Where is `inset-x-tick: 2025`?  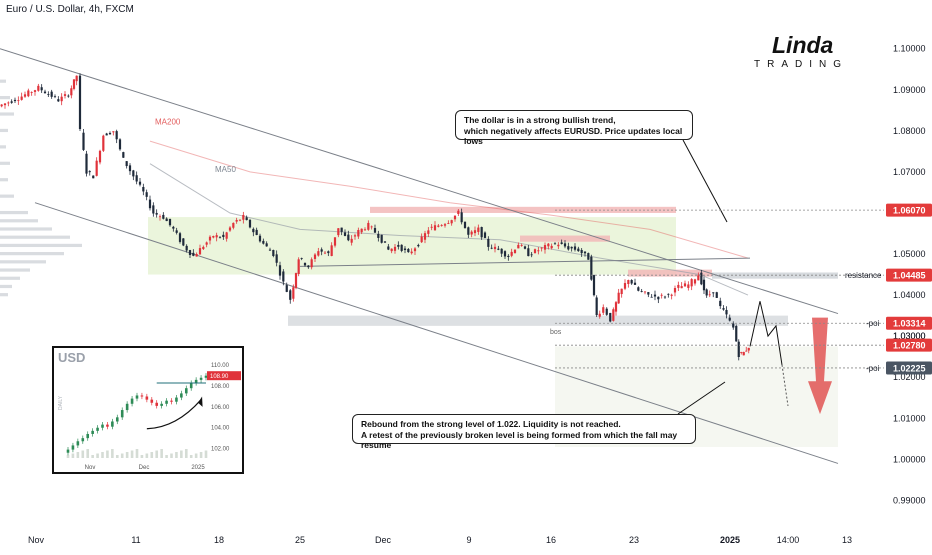 inset-x-tick: 2025 is located at coordinates (198, 468).